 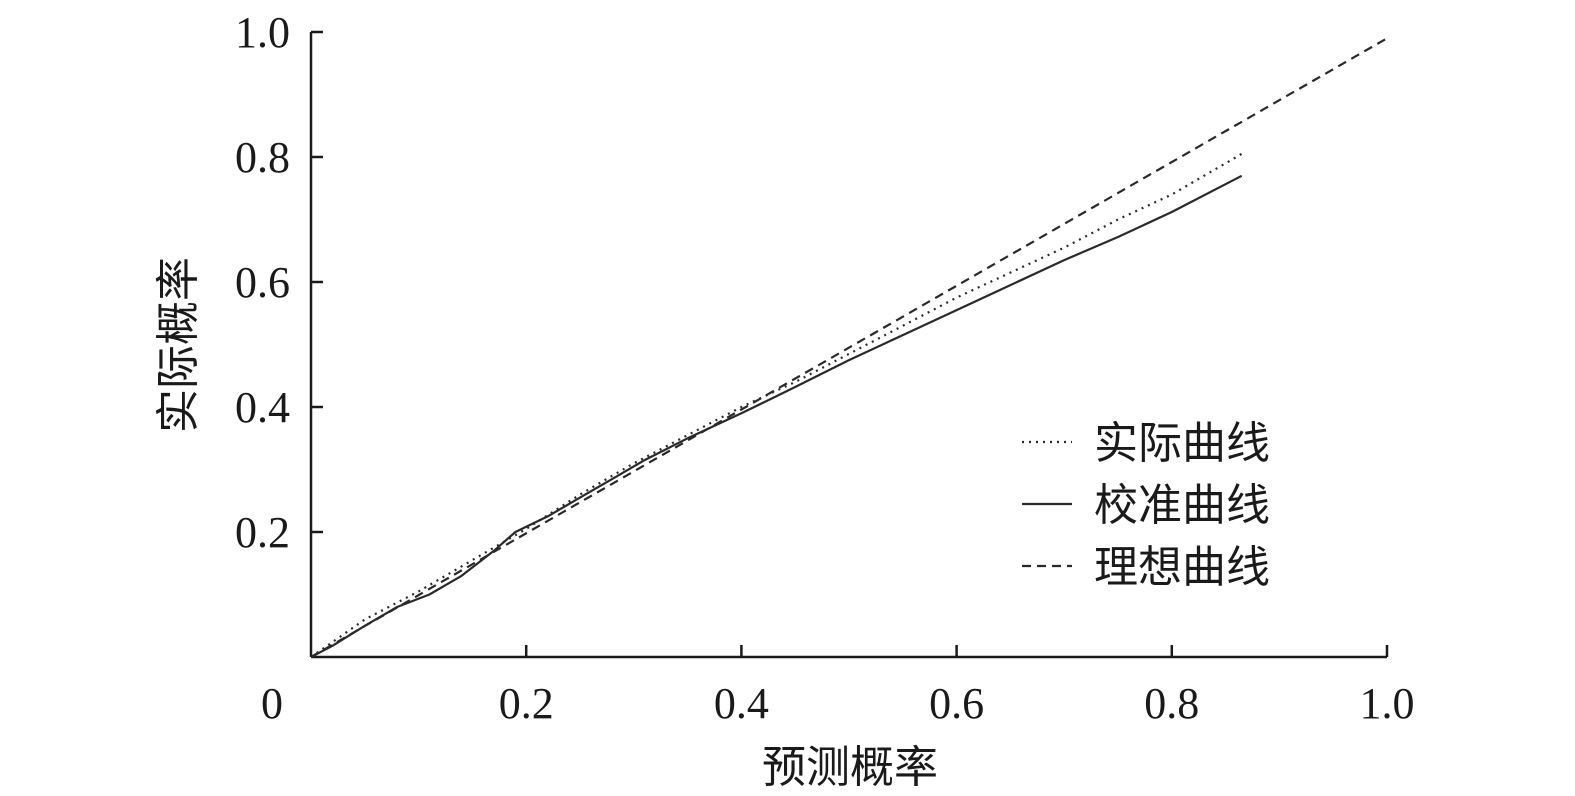 I want to click on y-tick-label: 0.2, so click(x=262, y=532).